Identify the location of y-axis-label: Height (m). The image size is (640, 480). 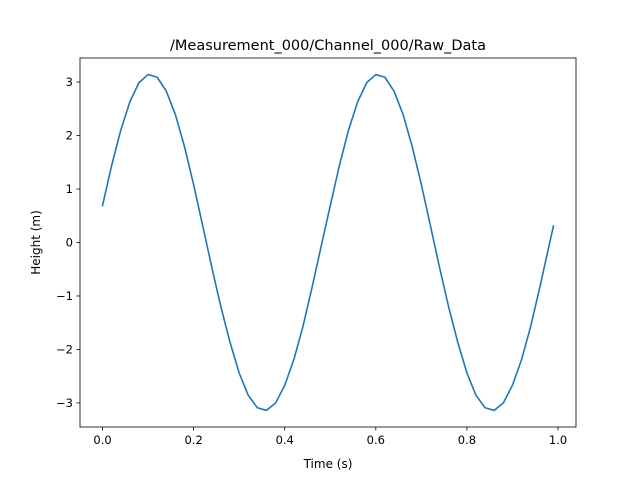
(36, 242).